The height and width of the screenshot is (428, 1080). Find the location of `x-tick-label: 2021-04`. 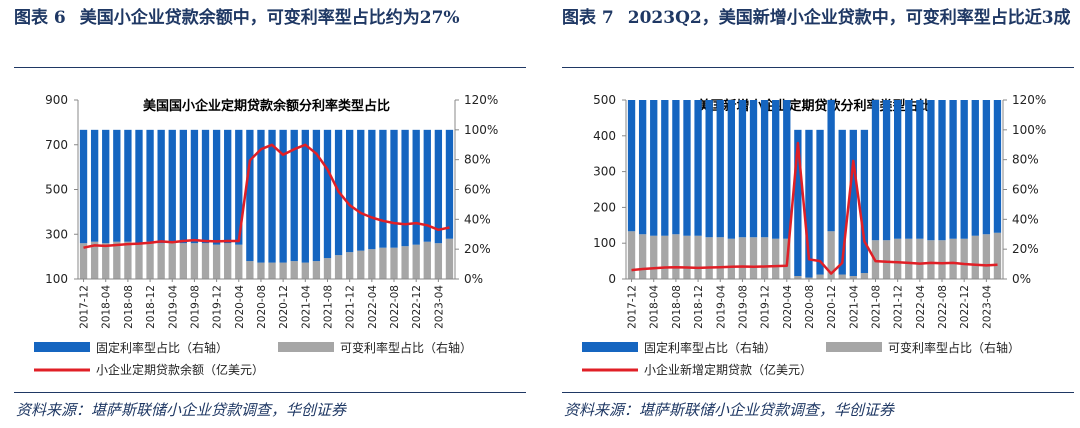

x-tick-label: 2021-04 is located at coordinates (306, 307).